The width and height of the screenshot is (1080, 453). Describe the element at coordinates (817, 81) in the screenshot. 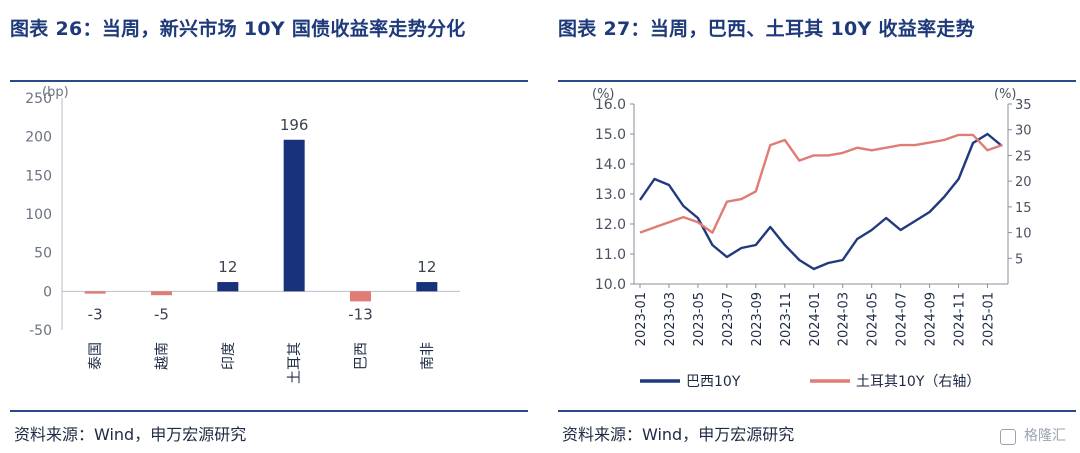

I see `right-top-rule` at that location.